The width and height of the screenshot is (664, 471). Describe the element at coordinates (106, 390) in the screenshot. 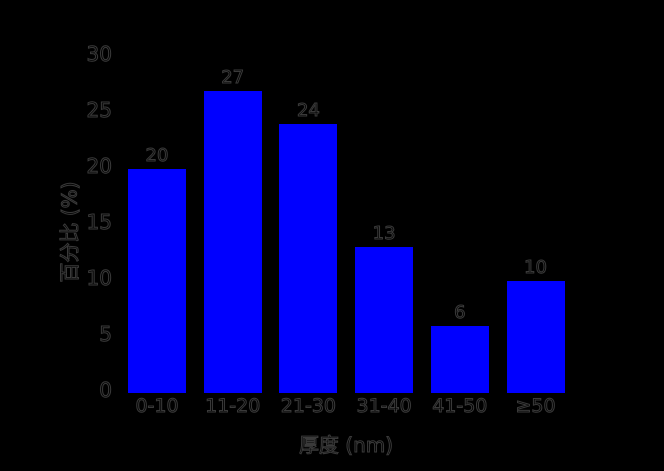

I see `y-tick-label: 0` at that location.